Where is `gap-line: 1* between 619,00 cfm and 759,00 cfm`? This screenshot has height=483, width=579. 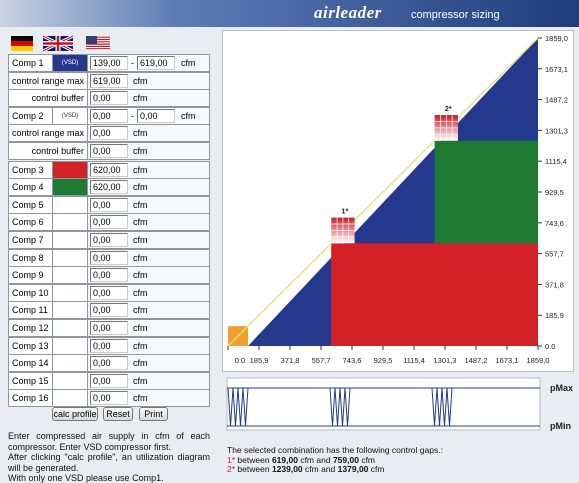 gap-line: 1* between 619,00 cfm and 759,00 cfm is located at coordinates (397, 460).